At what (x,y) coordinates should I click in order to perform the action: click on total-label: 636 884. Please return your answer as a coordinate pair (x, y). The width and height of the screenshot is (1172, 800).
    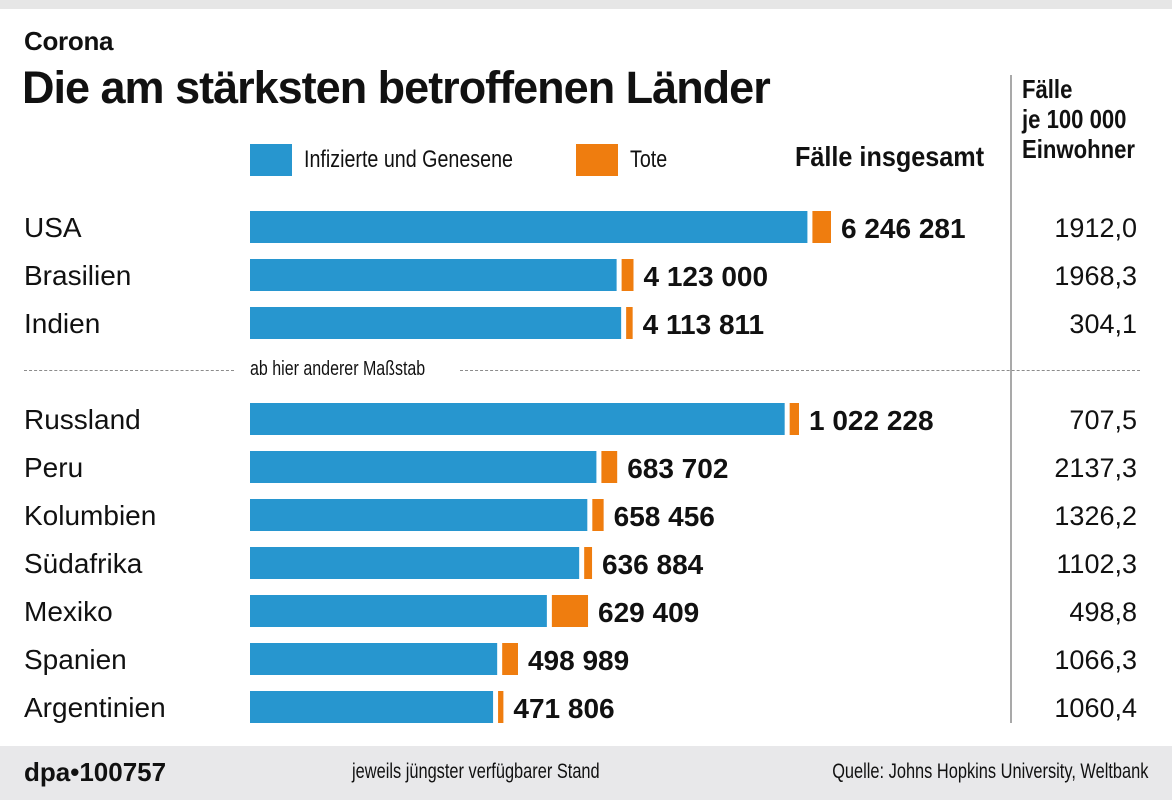
    Looking at the image, I should click on (653, 564).